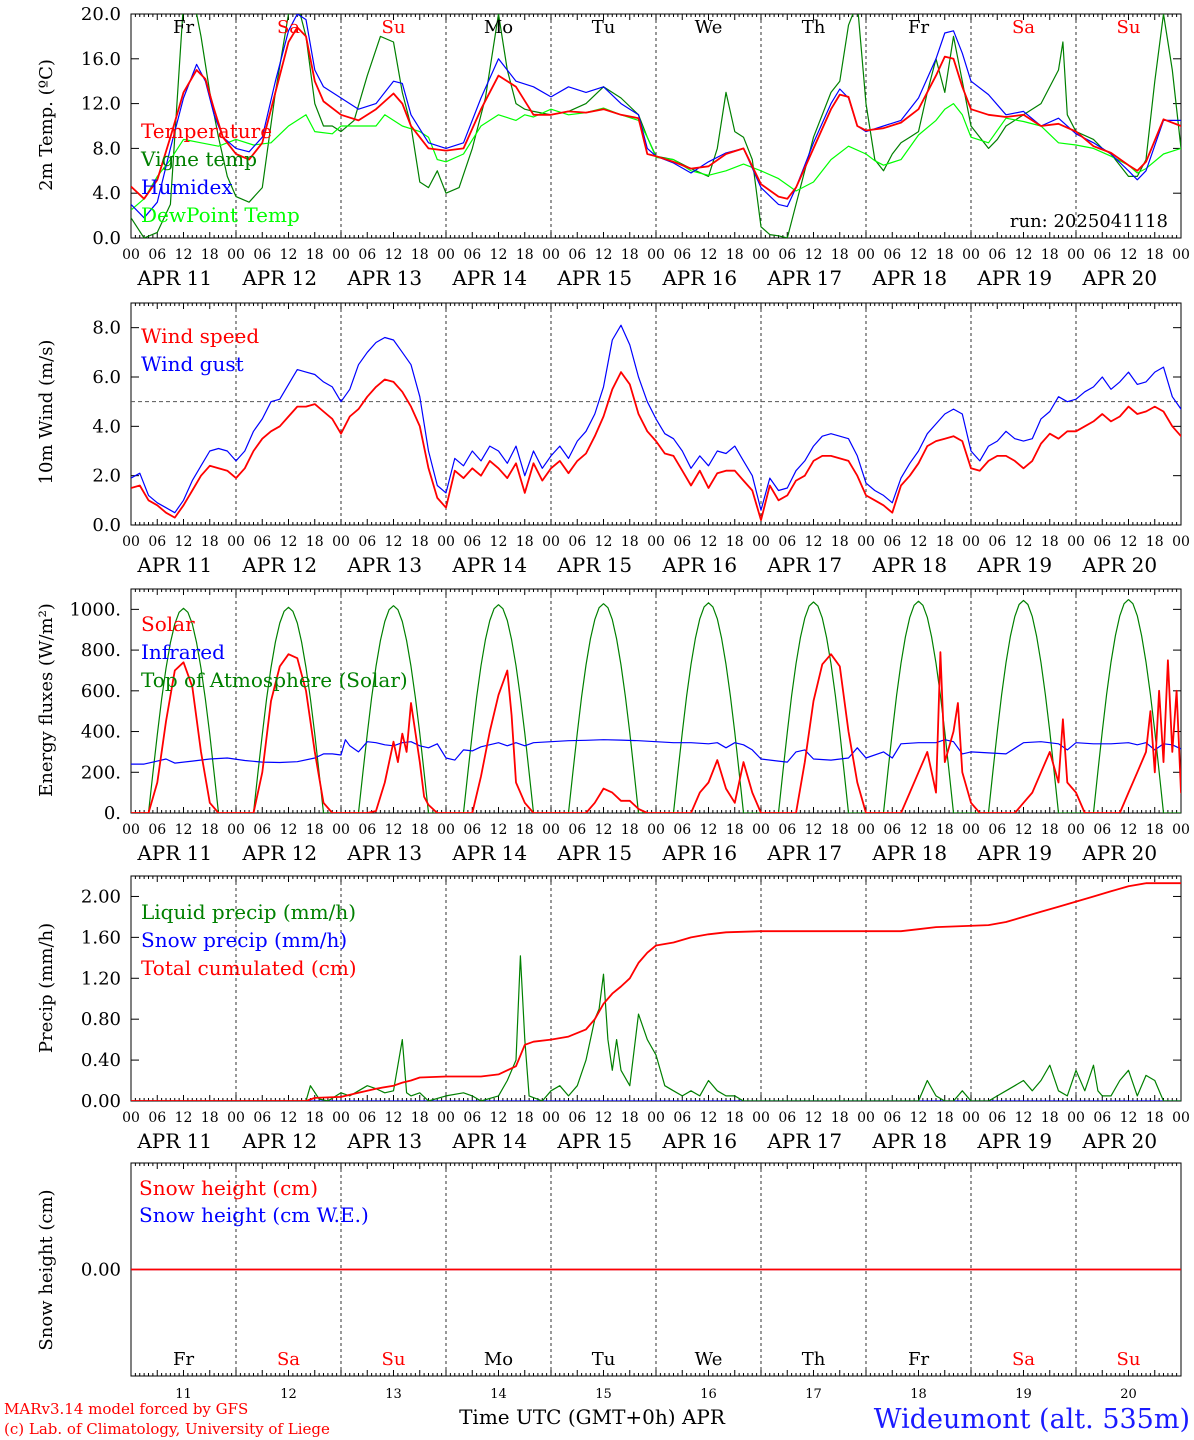  I want to click on day-number: 11, so click(183, 1394).